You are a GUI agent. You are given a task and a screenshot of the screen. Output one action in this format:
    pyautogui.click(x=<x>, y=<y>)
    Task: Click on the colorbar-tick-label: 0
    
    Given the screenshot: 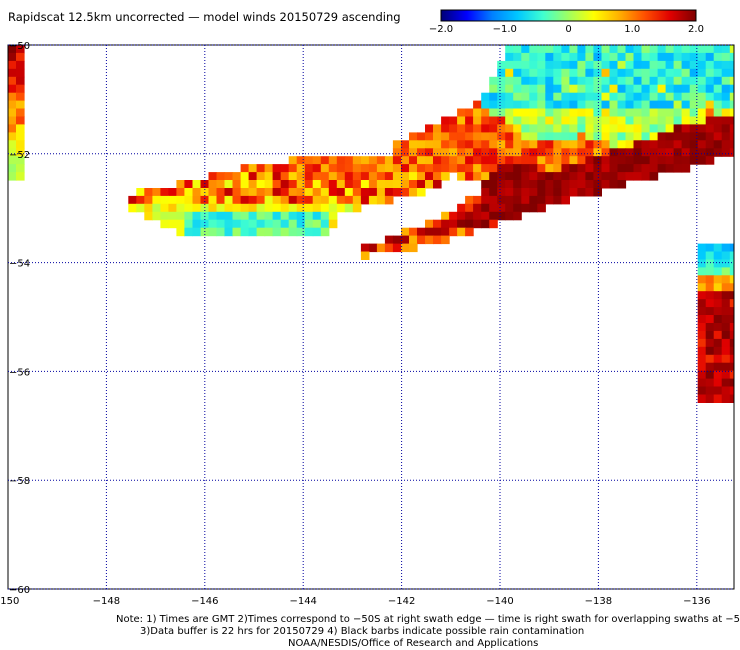 What is the action you would take?
    pyautogui.click(x=568, y=29)
    